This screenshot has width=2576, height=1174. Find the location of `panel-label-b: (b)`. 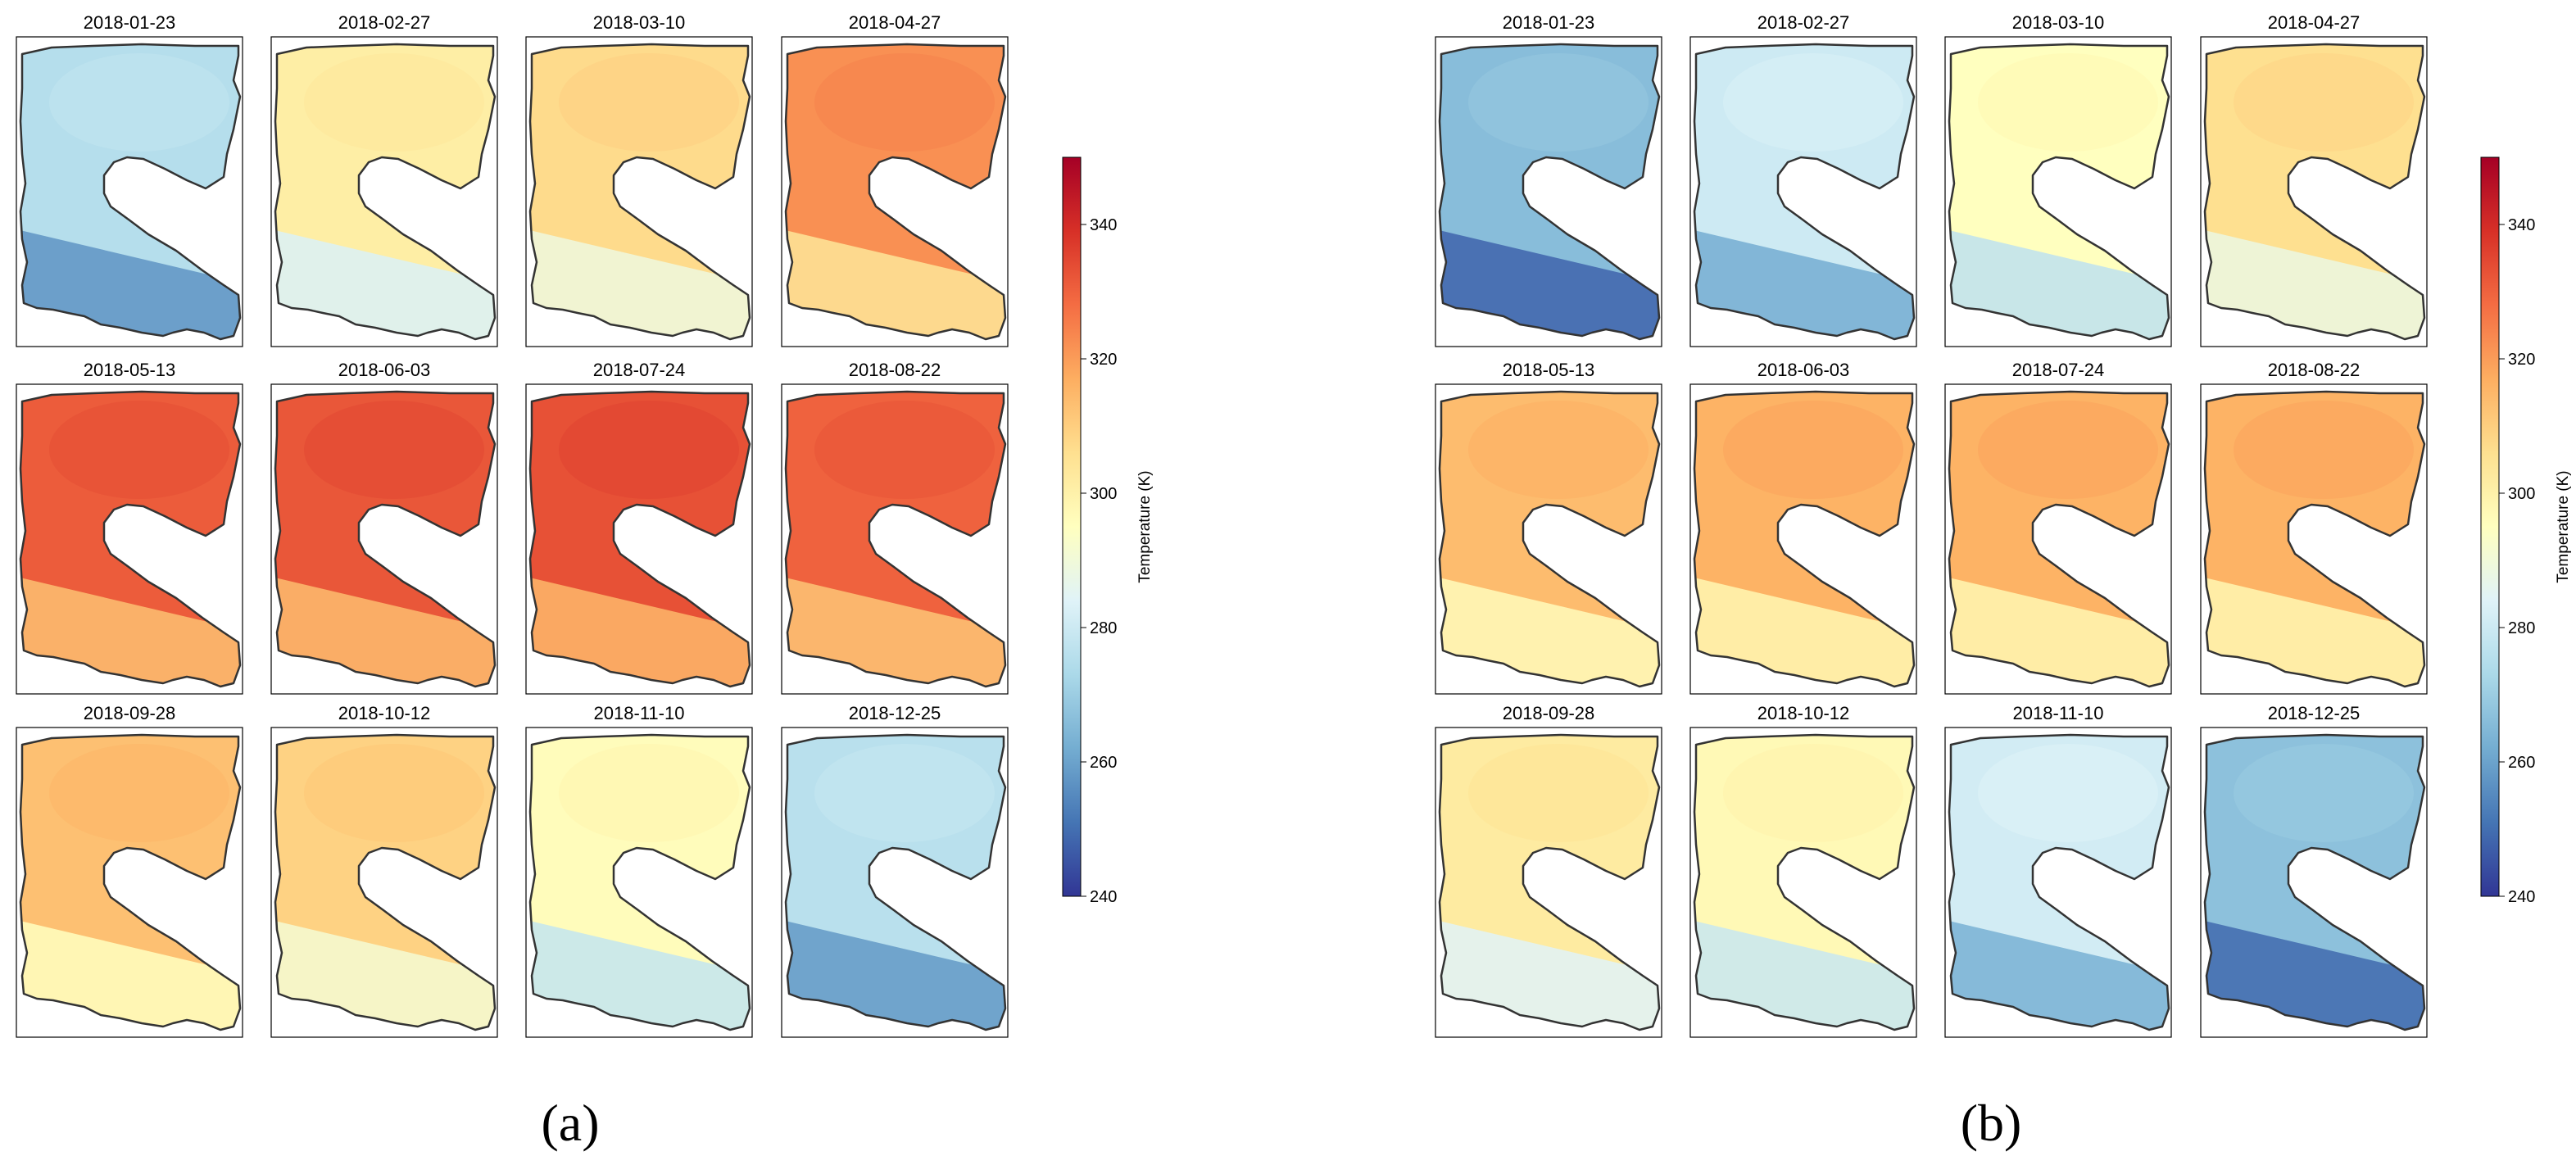

panel-label-b: (b) is located at coordinates (1992, 1123).